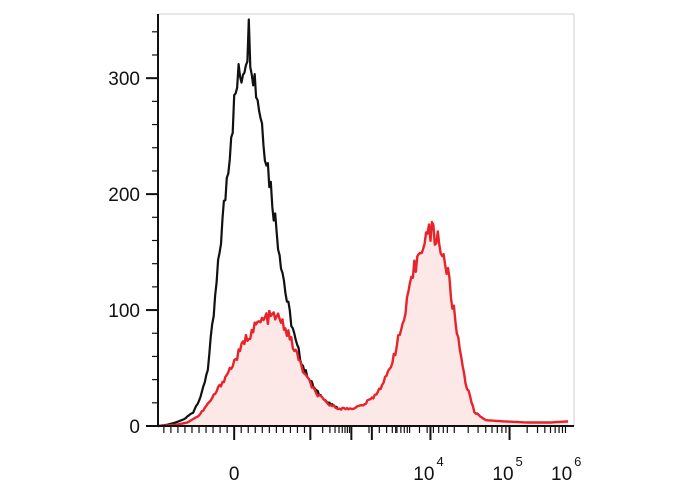  I want to click on x-tick-label: 0, so click(234, 474).